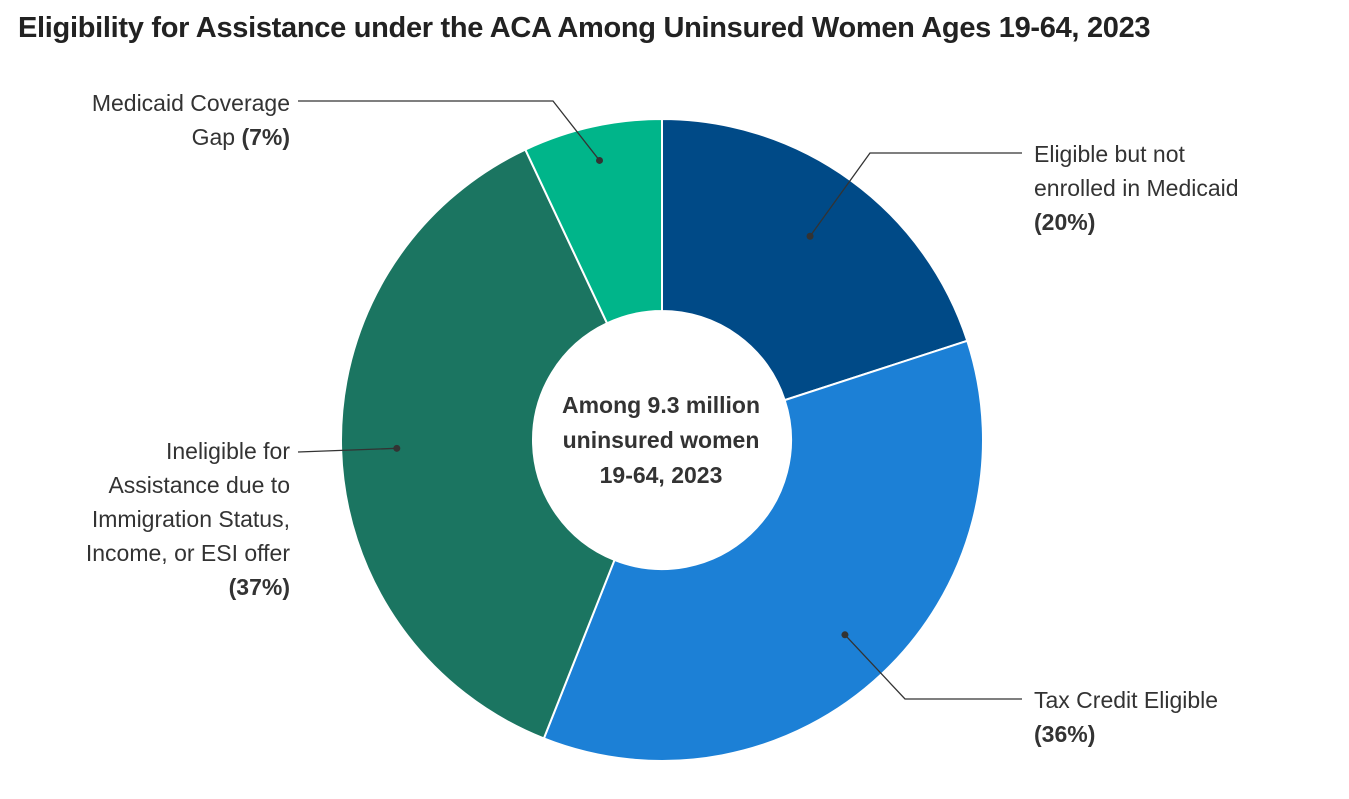  I want to click on slice-percent: (7%), so click(265, 137).